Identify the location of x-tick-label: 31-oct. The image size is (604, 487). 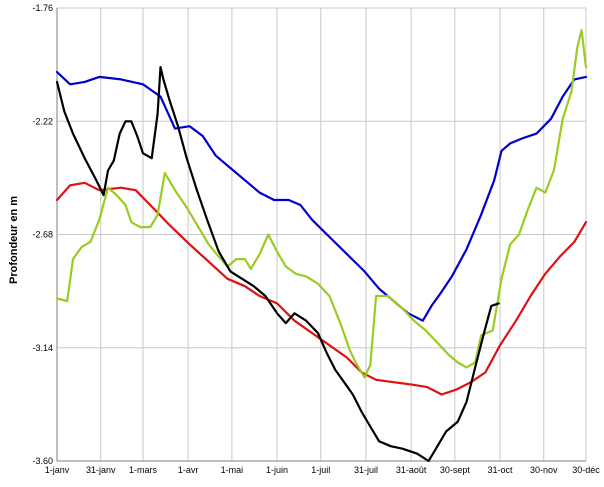
(501, 470).